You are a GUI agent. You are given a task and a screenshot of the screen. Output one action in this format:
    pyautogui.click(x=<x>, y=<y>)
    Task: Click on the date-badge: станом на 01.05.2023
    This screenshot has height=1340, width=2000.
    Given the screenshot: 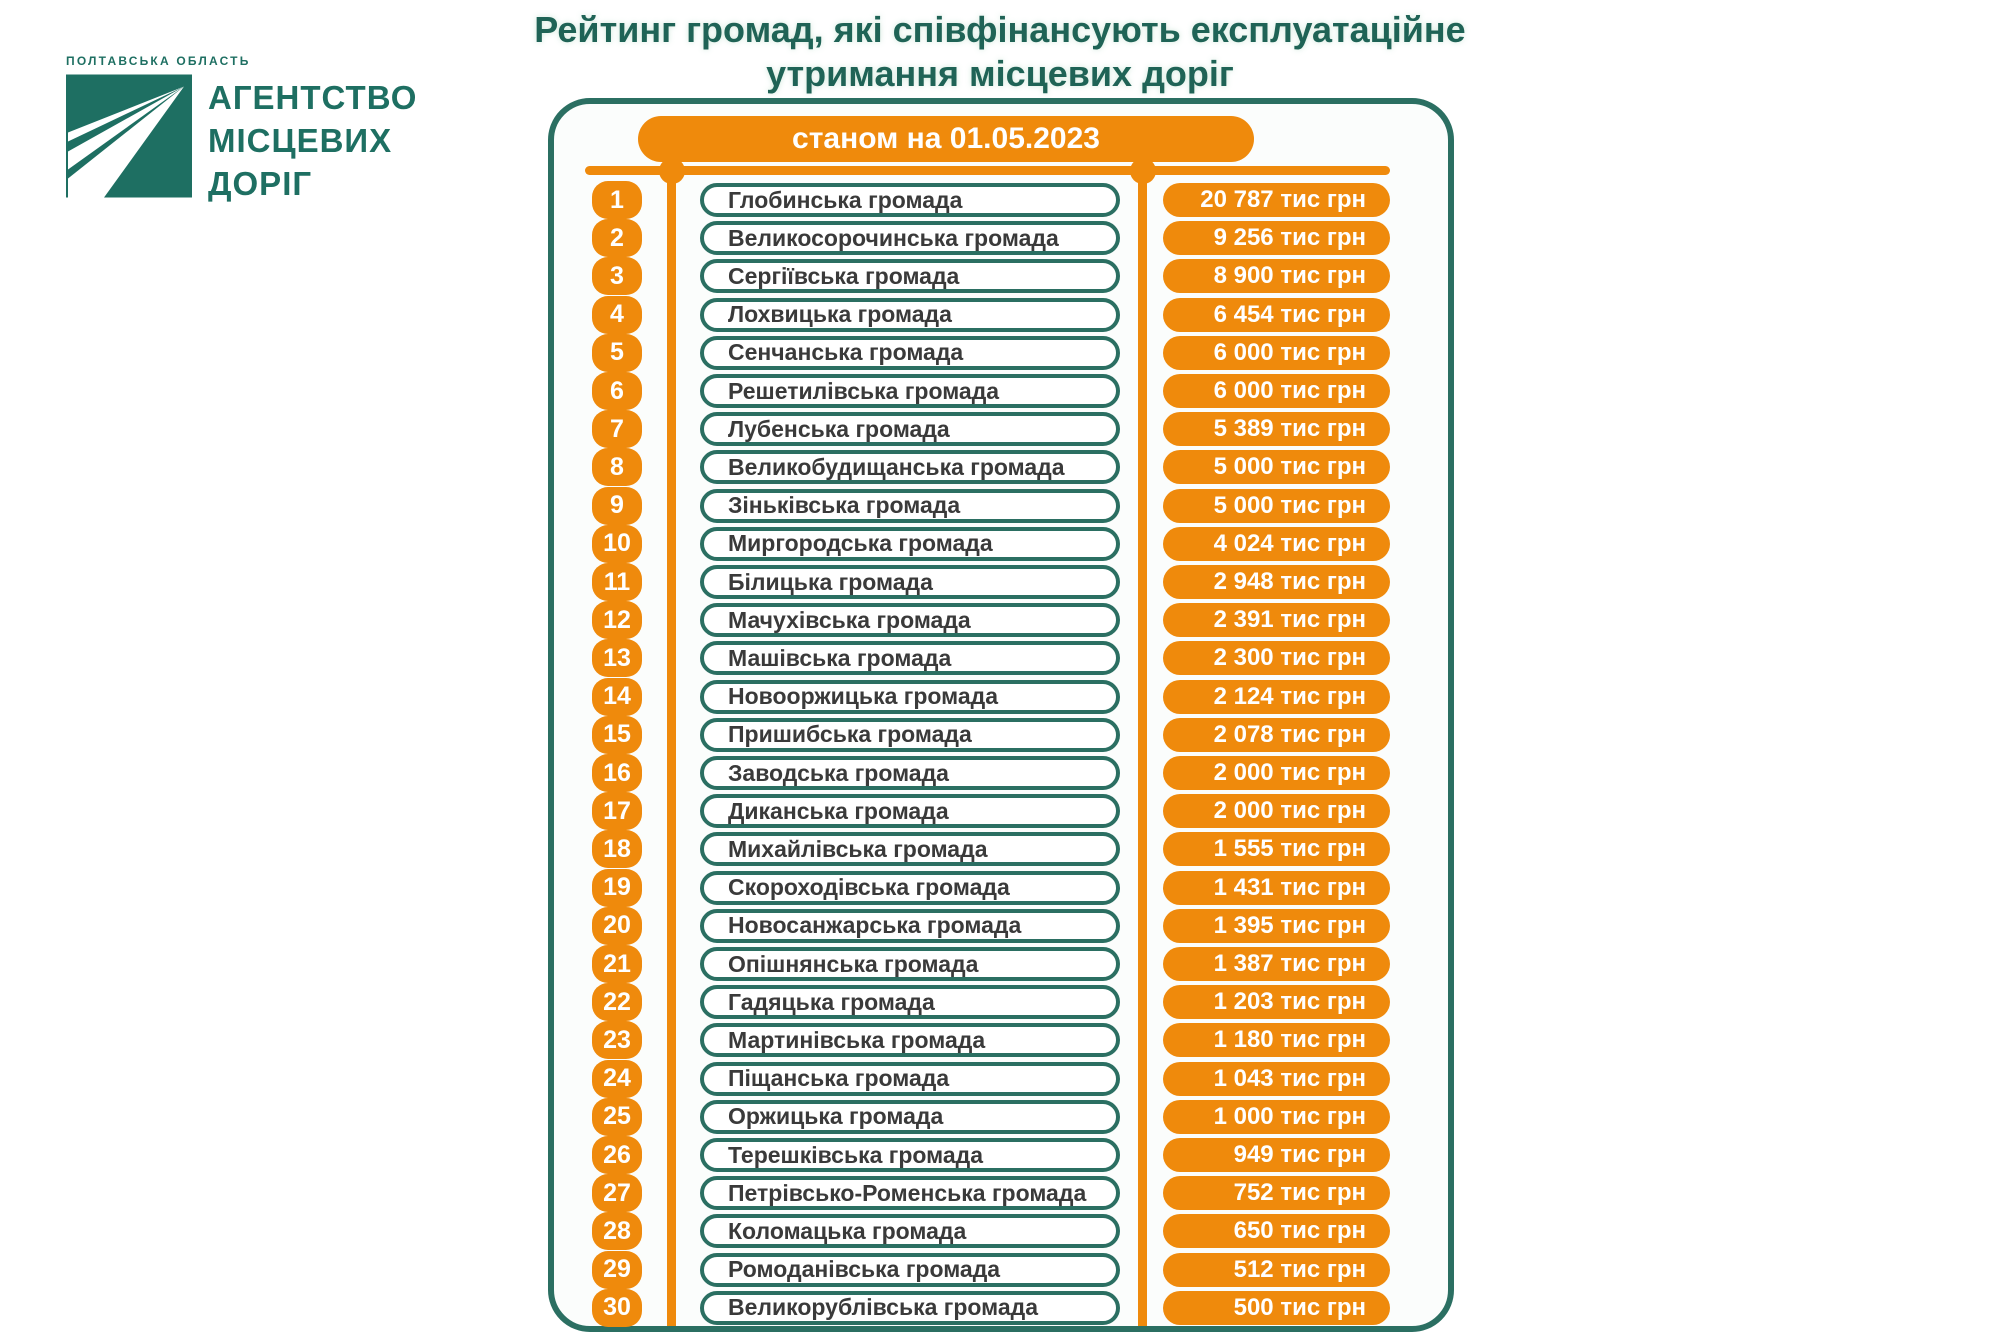 What is the action you would take?
    pyautogui.click(x=946, y=139)
    